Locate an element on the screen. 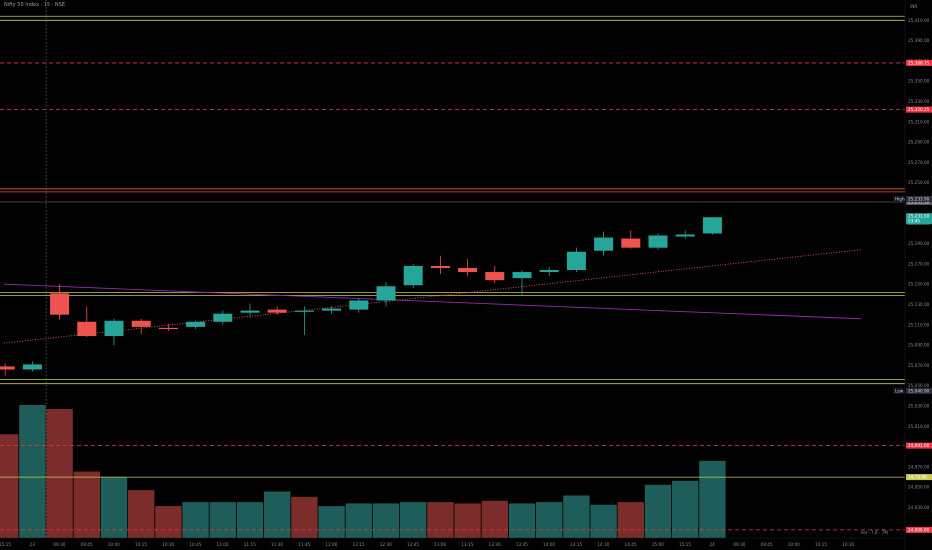 This screenshot has height=550, width=932. level-price-label: 24,906.00 is located at coordinates (919, 529).